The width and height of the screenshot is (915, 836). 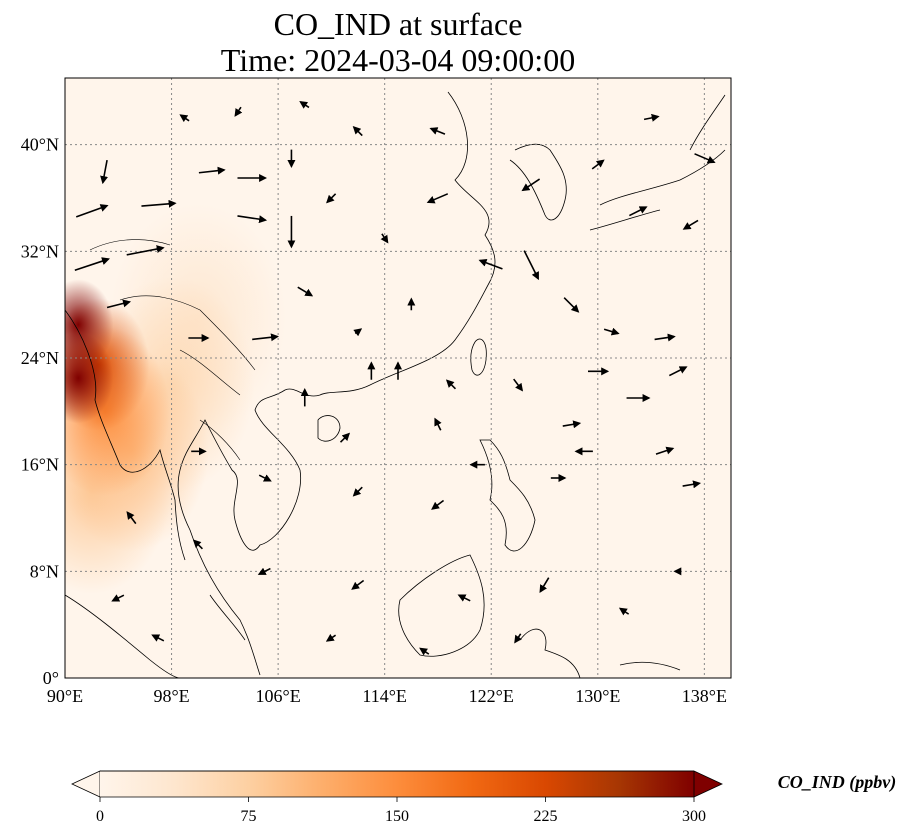 I want to click on coastline-philippines, so click(x=507, y=495).